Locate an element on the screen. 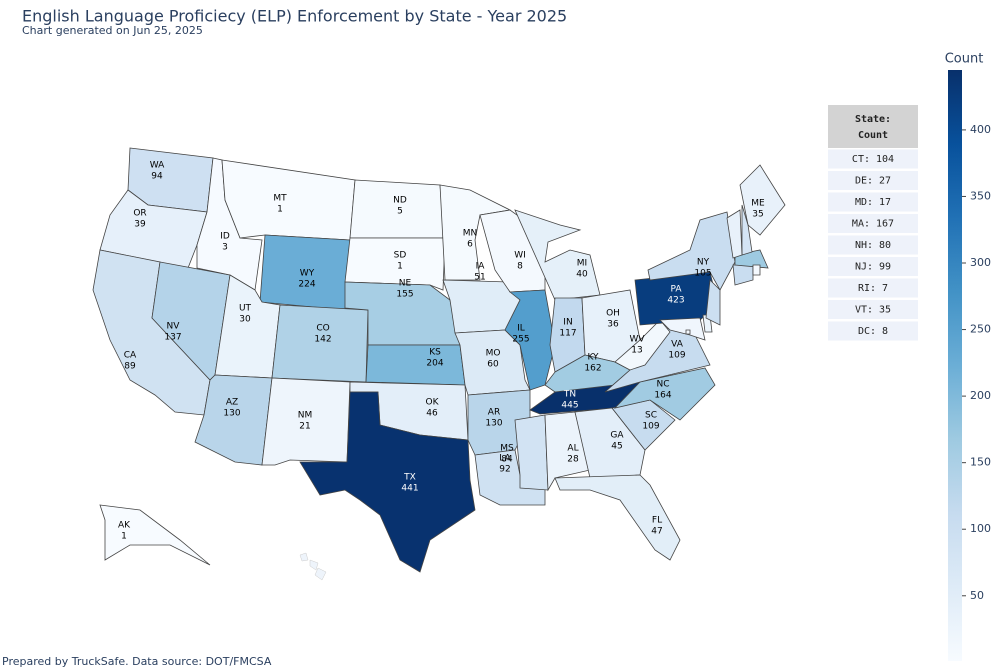  state-value: 155 is located at coordinates (404, 295).